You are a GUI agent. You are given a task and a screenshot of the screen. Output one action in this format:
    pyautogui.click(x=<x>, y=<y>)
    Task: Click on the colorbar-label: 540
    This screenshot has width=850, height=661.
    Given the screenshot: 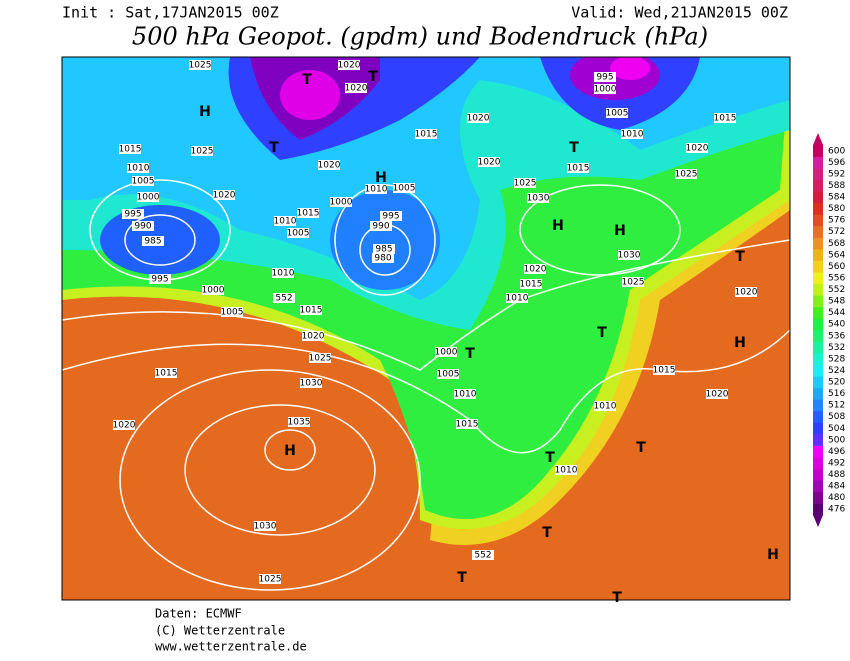 What is the action you would take?
    pyautogui.click(x=836, y=325)
    